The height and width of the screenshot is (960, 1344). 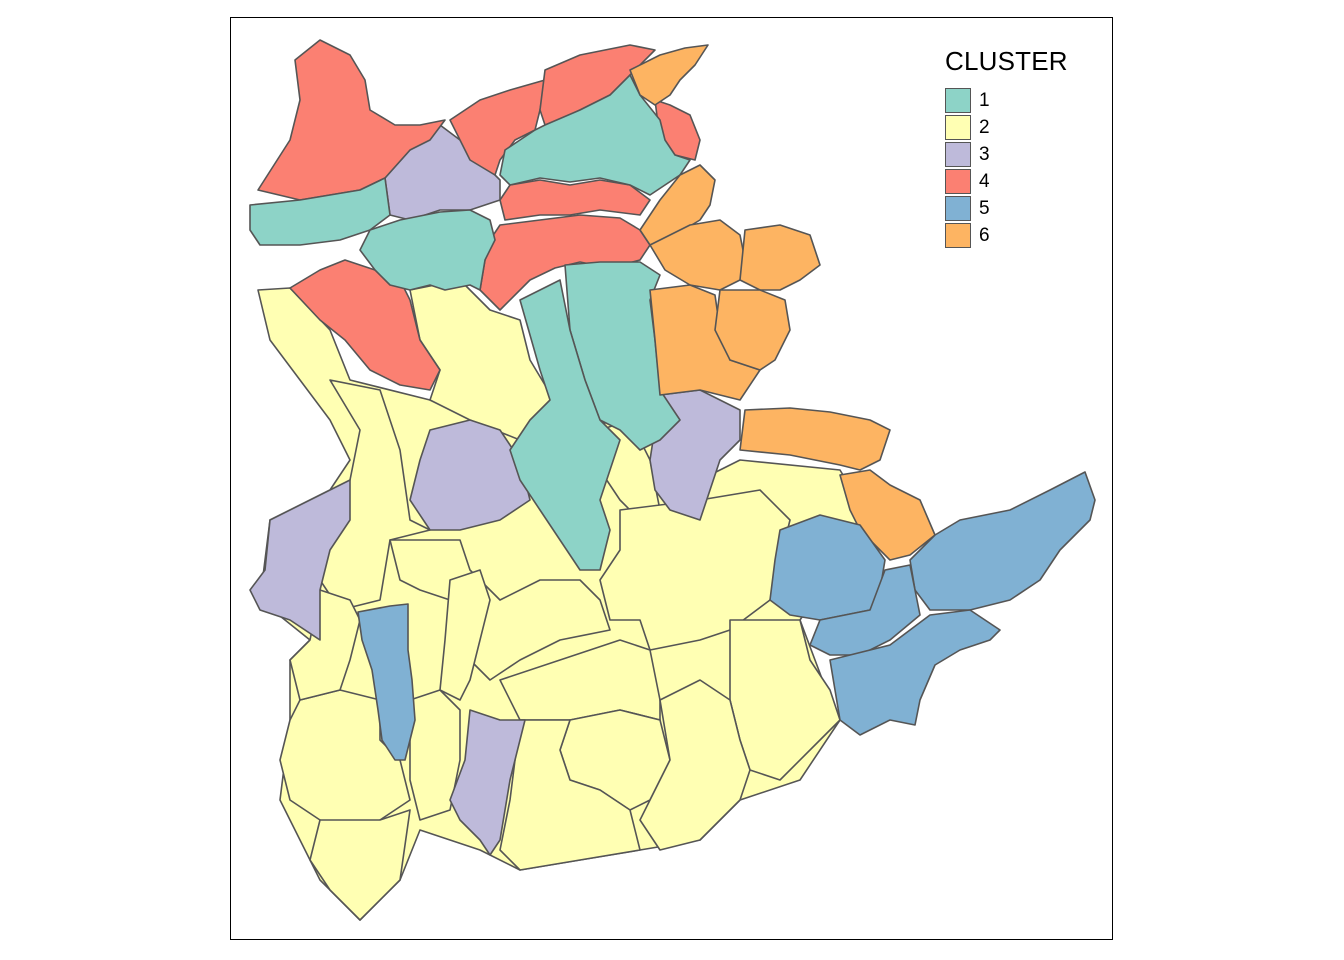 What do you see at coordinates (984, 181) in the screenshot?
I see `legend-label: 4` at bounding box center [984, 181].